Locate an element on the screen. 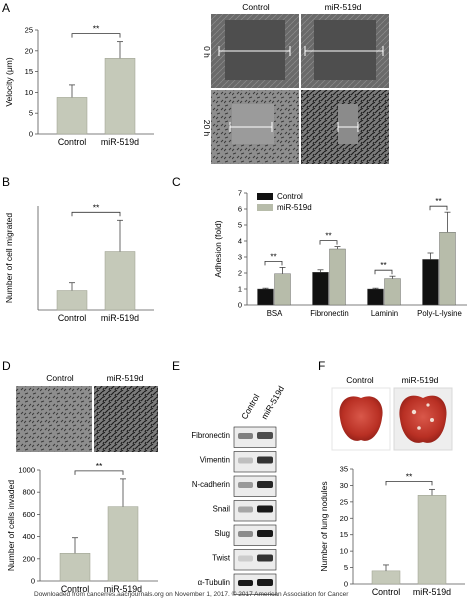 The height and width of the screenshot is (599, 474). y-tick-label: 800 is located at coordinates (28, 492).